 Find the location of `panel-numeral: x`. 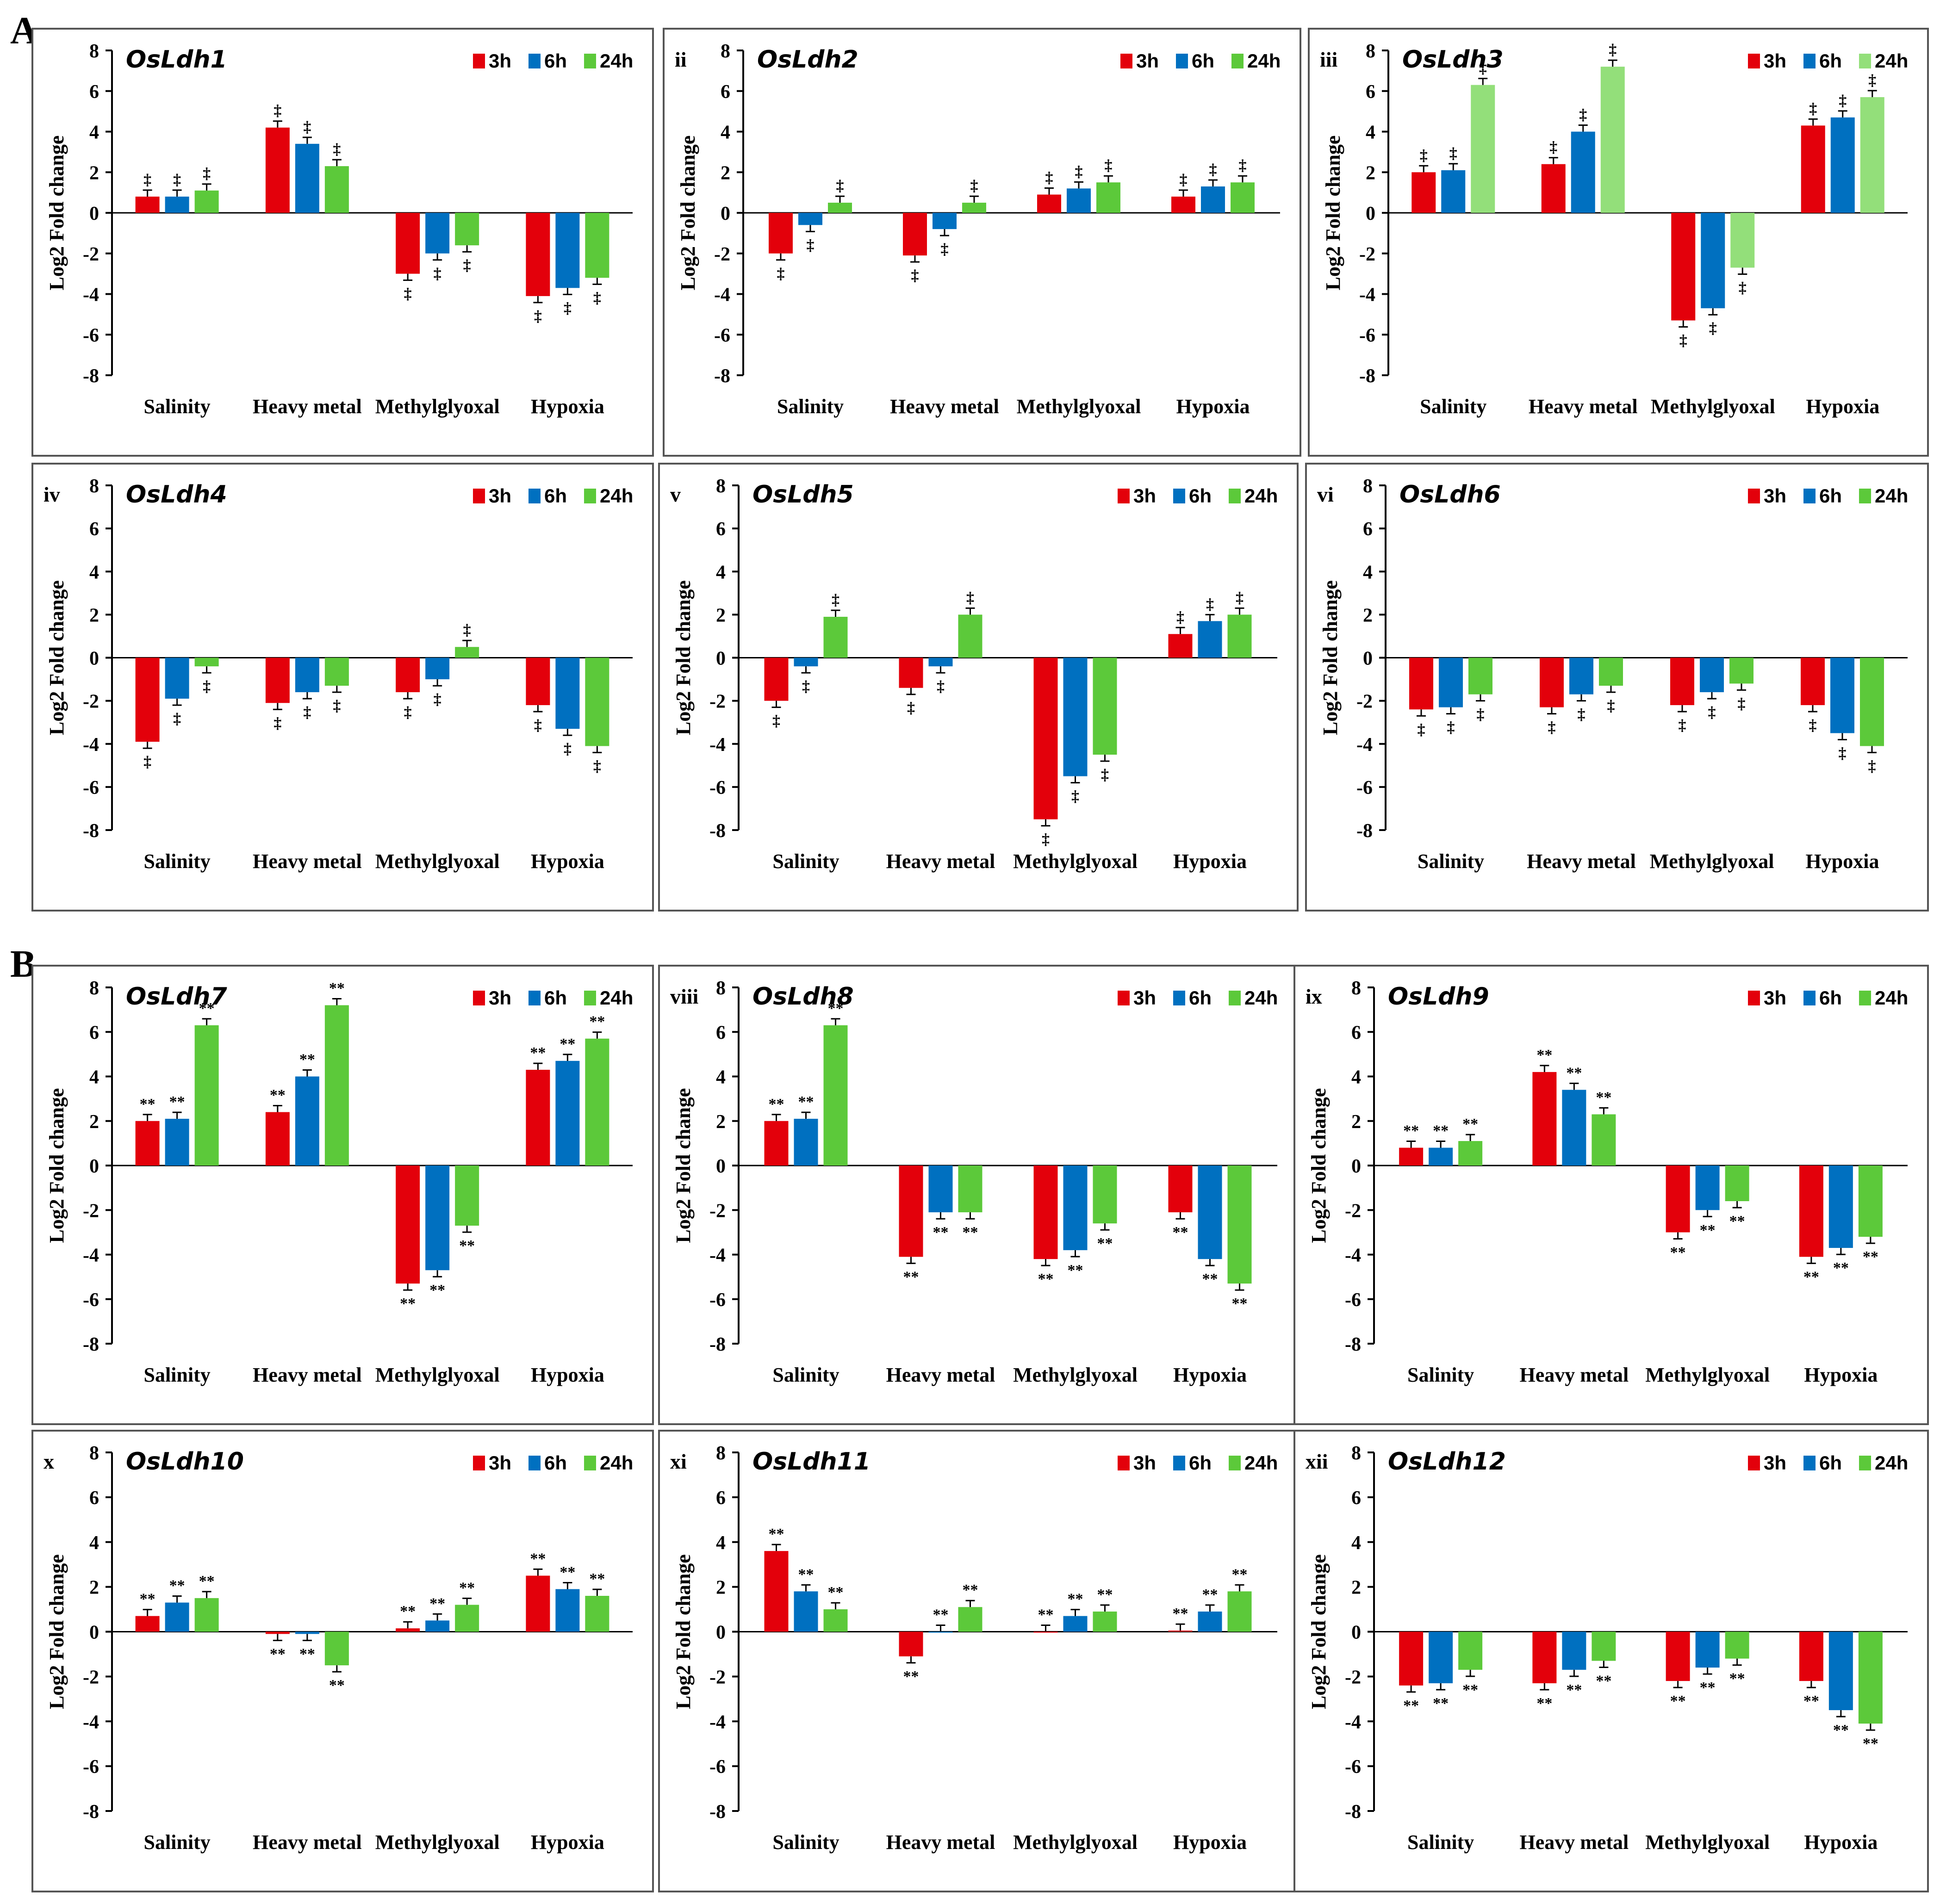

panel-numeral: x is located at coordinates (49, 1461).